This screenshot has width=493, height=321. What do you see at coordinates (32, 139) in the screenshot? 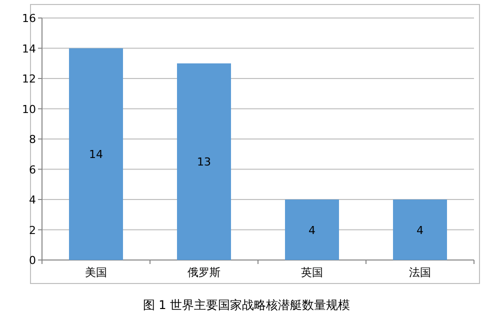
I see `y-tick-label: 8` at bounding box center [32, 139].